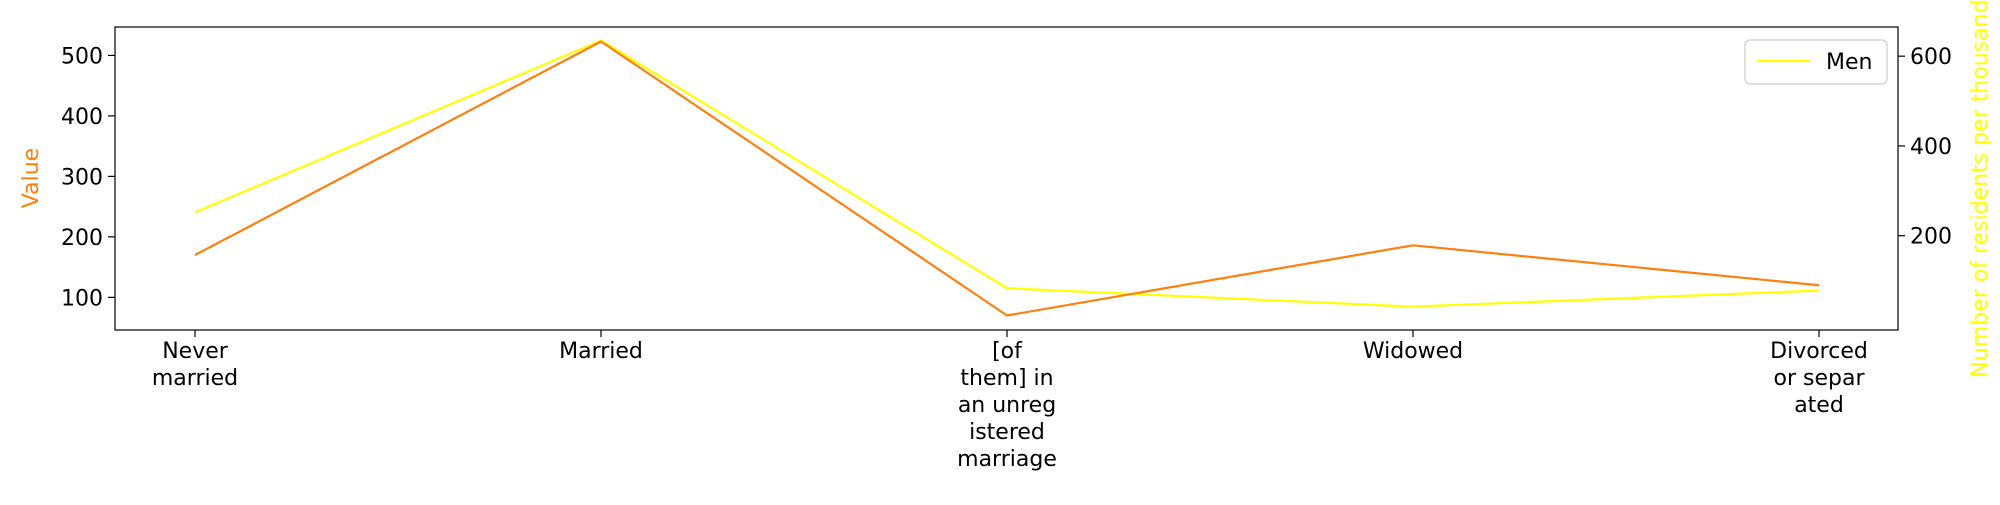 This screenshot has width=2000, height=505. I want to click on right-tick-label: 200, so click(1931, 237).